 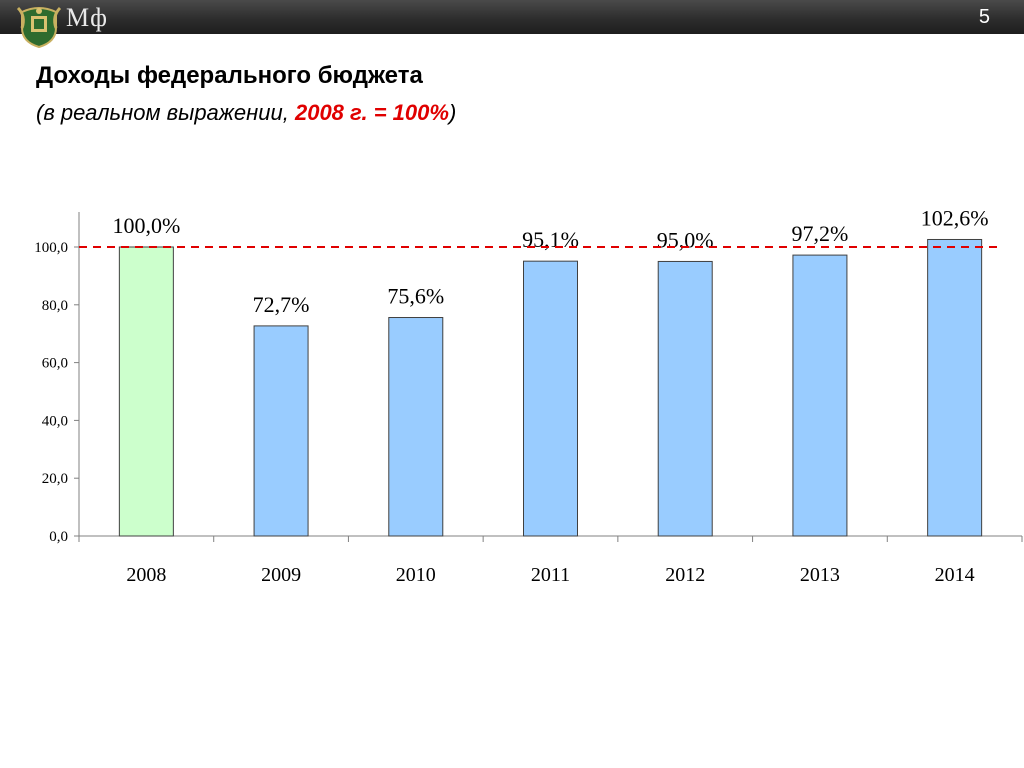 What do you see at coordinates (550, 575) in the screenshot?
I see `x-category-label: 2011` at bounding box center [550, 575].